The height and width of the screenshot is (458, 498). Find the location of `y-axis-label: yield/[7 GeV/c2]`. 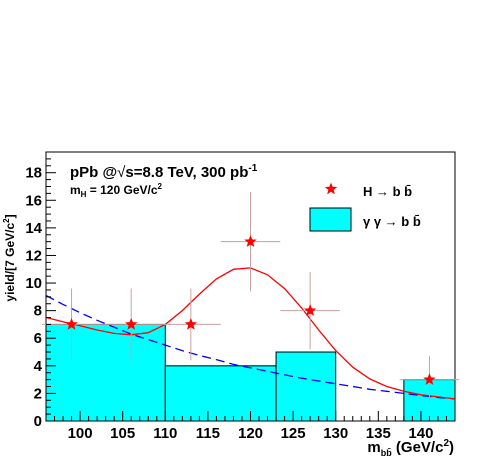

y-axis-label: yield/[7 GeV/c2] is located at coordinates (9, 257).